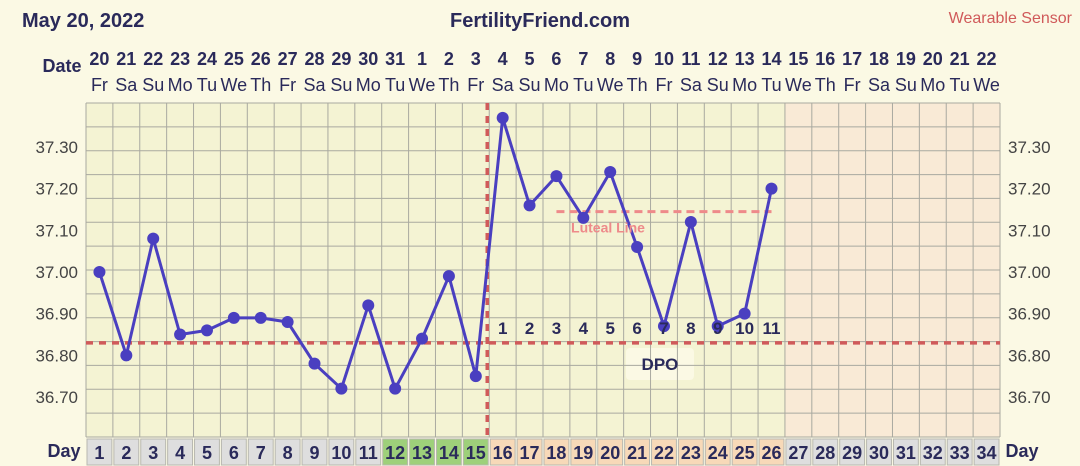 The image size is (1080, 466). Describe the element at coordinates (690, 328) in the screenshot. I see `dpo-marker: 8` at that location.